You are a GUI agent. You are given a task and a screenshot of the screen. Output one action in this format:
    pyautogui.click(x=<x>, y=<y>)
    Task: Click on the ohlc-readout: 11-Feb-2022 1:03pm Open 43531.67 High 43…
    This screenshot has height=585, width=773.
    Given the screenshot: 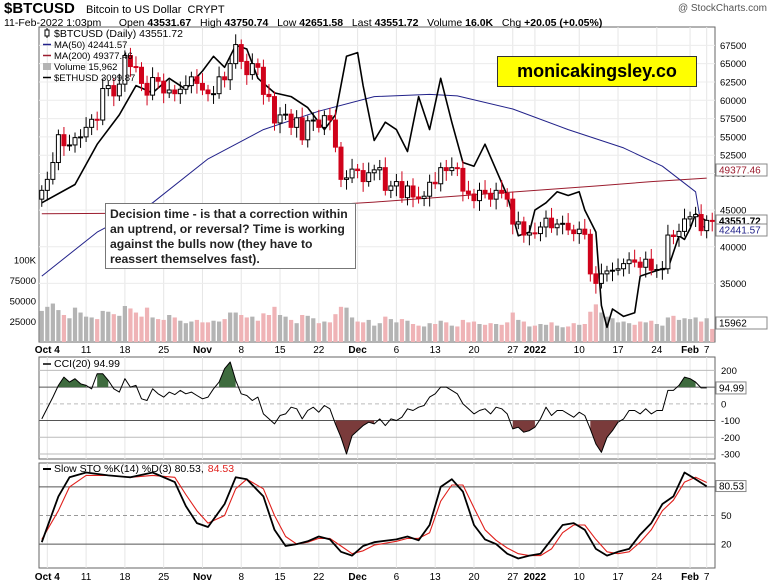 What is the action you would take?
    pyautogui.click(x=303, y=23)
    